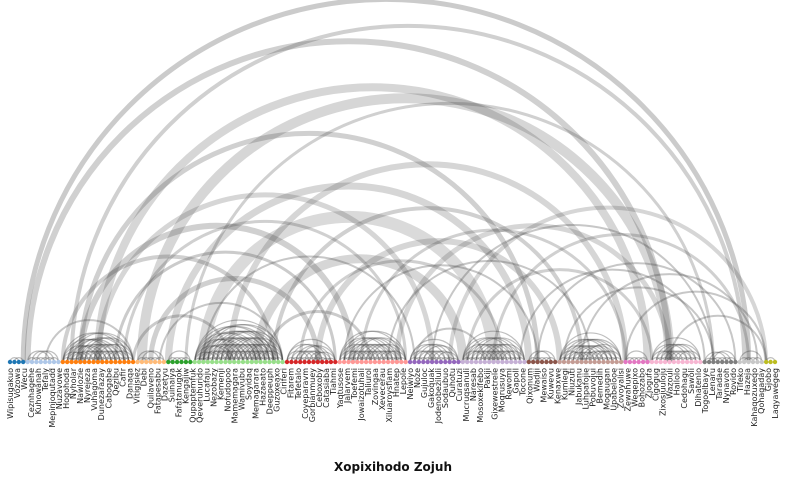  What do you see at coordinates (45, 380) in the screenshot?
I see `node-label: Tefaly` at bounding box center [45, 380].